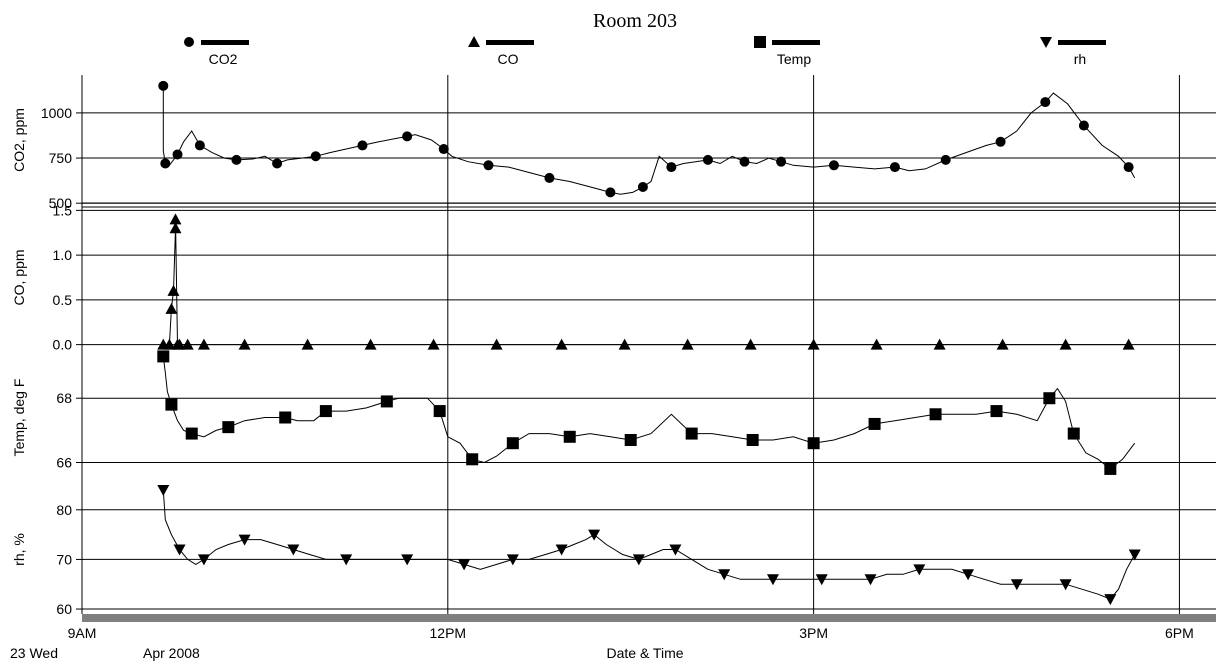 This screenshot has width=1221, height=665. Describe the element at coordinates (649, 618) in the screenshot. I see `time-axis-bar` at that location.